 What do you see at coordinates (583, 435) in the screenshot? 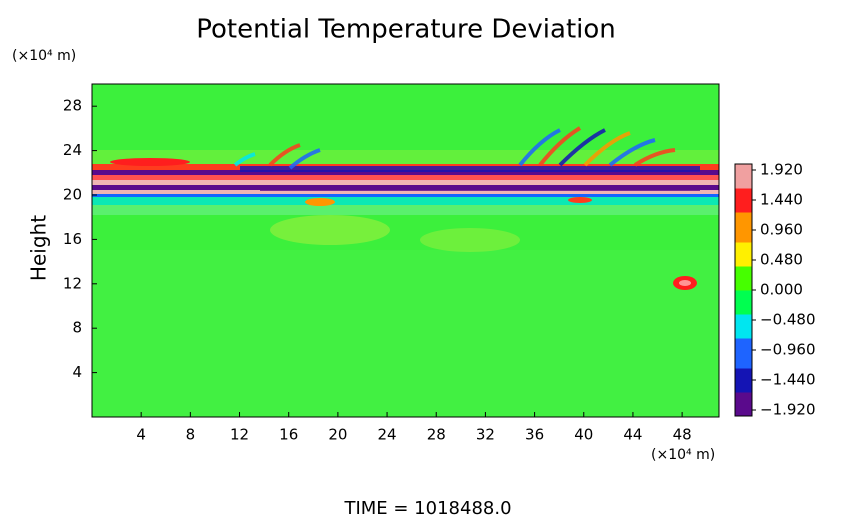
I see `x-tick-label: 40` at bounding box center [583, 435].